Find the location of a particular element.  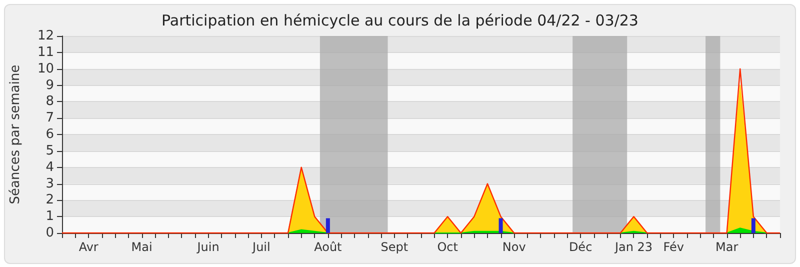

x-tick-label: Nov is located at coordinates (514, 247).